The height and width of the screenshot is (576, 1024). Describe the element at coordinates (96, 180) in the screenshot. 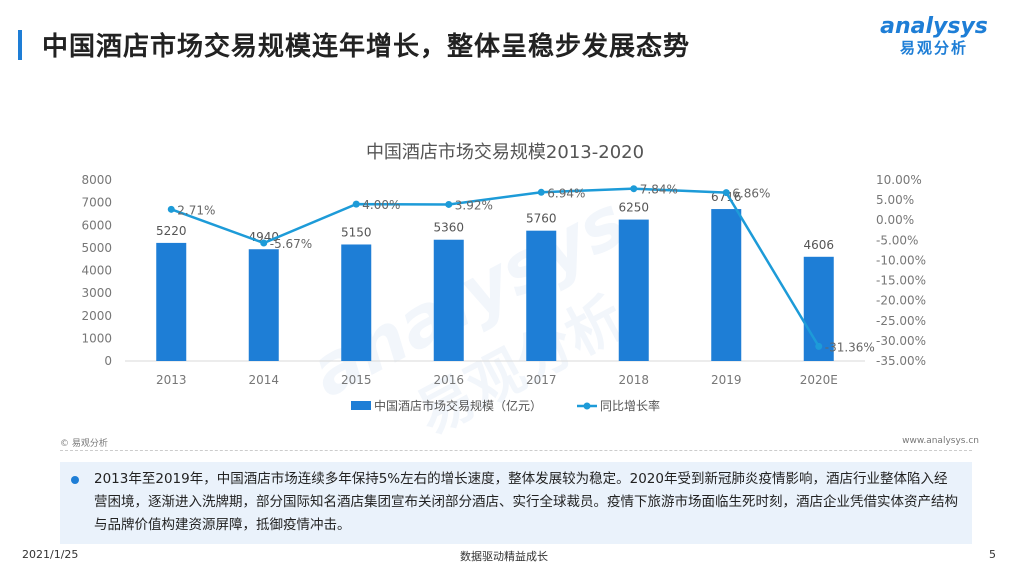

I see `left-axis-tick: 8000` at that location.